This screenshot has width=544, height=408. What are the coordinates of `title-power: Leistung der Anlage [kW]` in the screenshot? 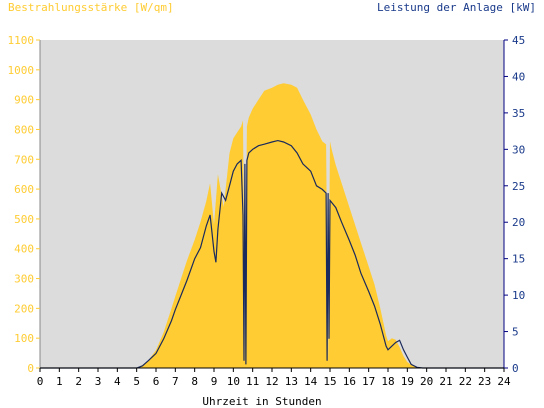 It's located at (456, 7).